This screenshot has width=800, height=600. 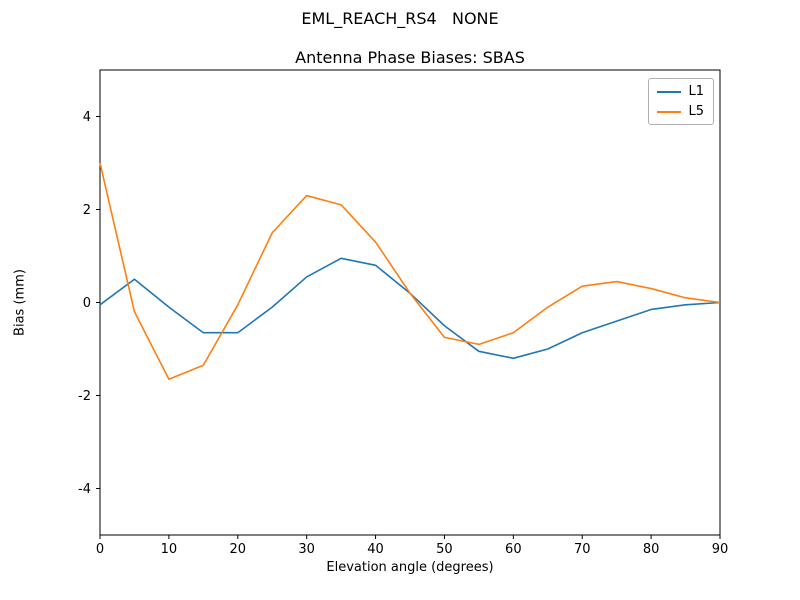 What do you see at coordinates (84, 396) in the screenshot?
I see `y-tick-label: -2` at bounding box center [84, 396].